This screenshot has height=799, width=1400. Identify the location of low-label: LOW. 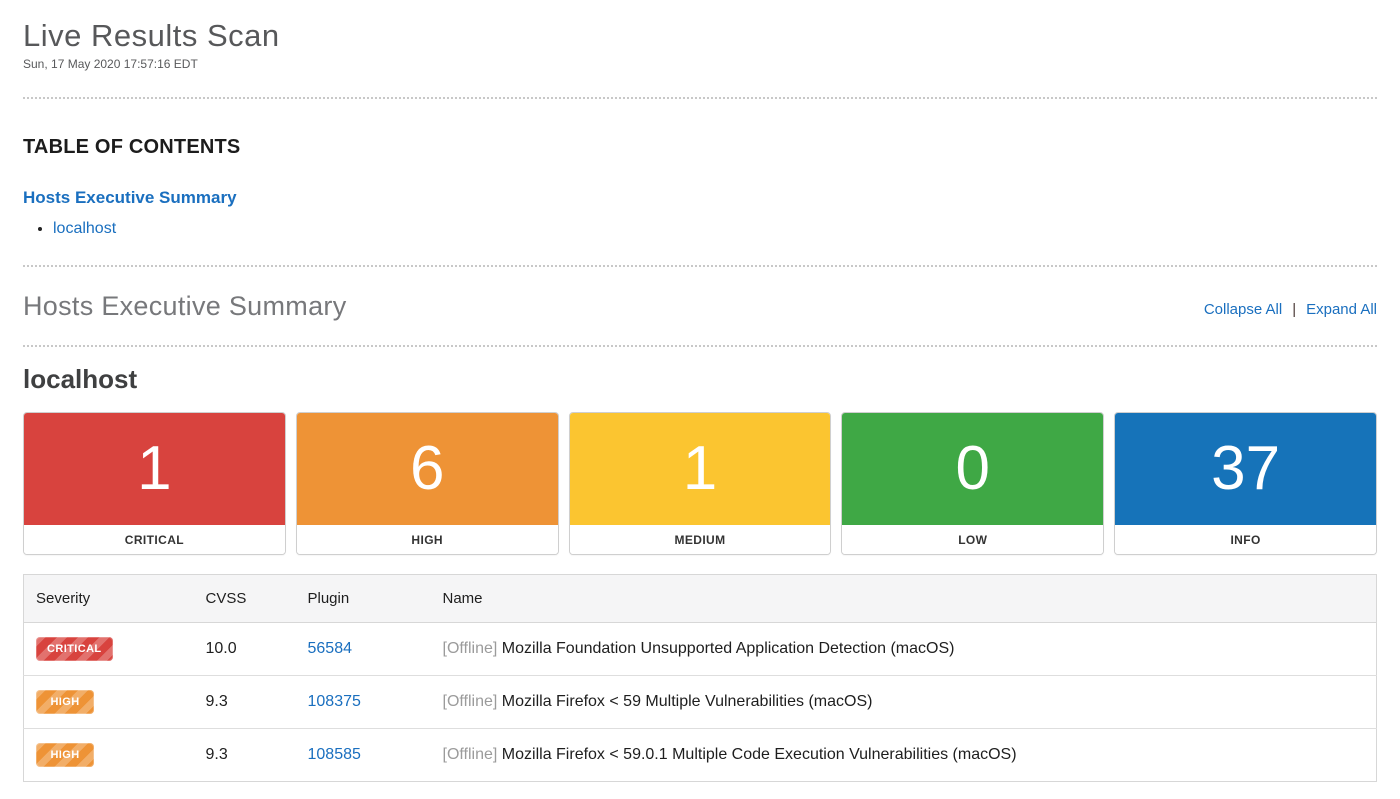
(973, 539).